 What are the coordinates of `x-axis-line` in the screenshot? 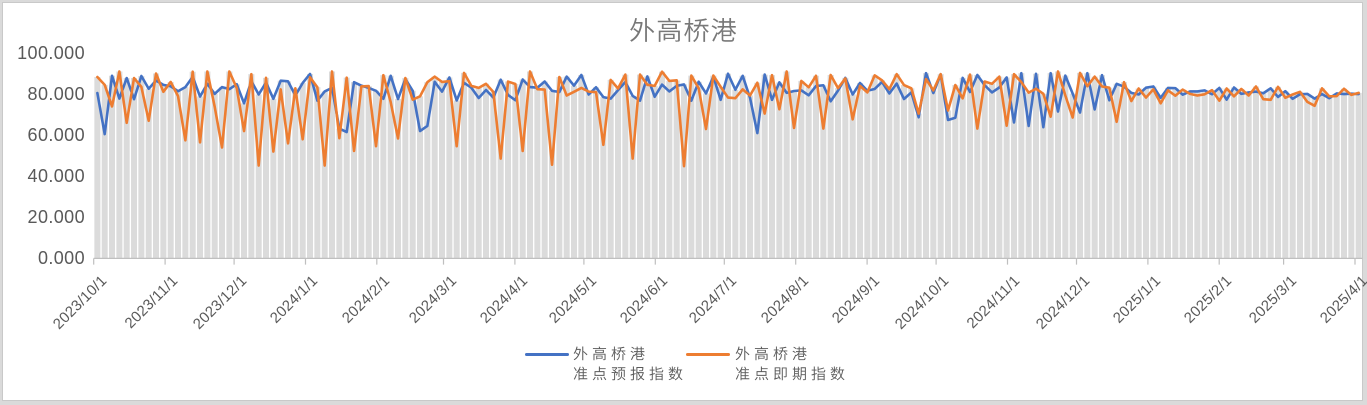 It's located at (728, 261).